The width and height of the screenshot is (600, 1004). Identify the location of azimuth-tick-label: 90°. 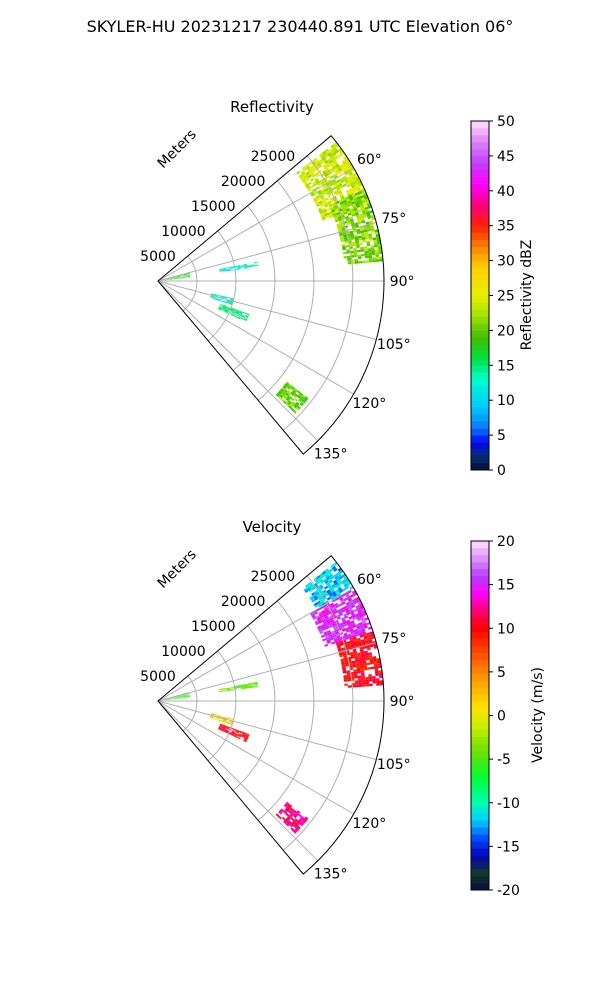
(402, 282).